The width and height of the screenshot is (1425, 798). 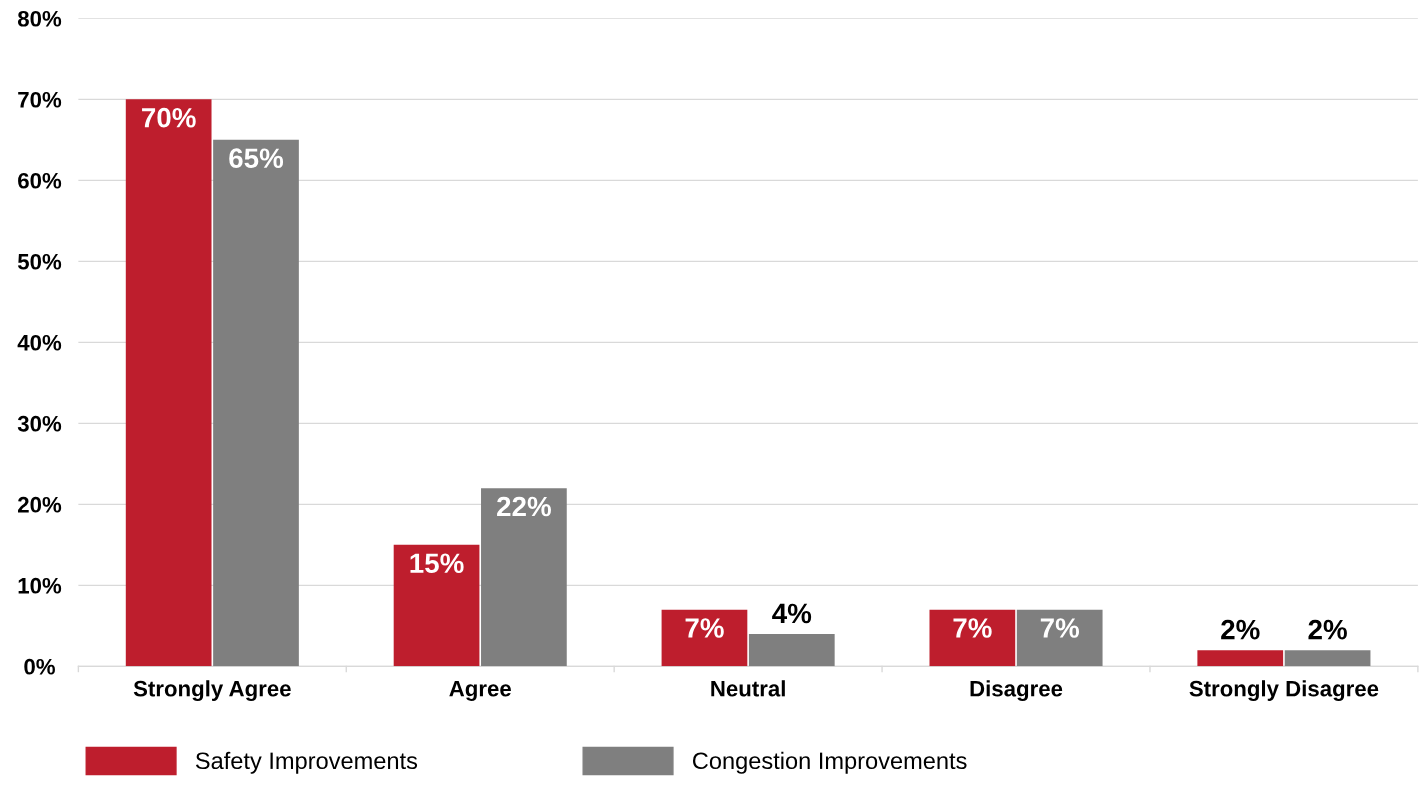 I want to click on data-label: 4%, so click(x=792, y=613).